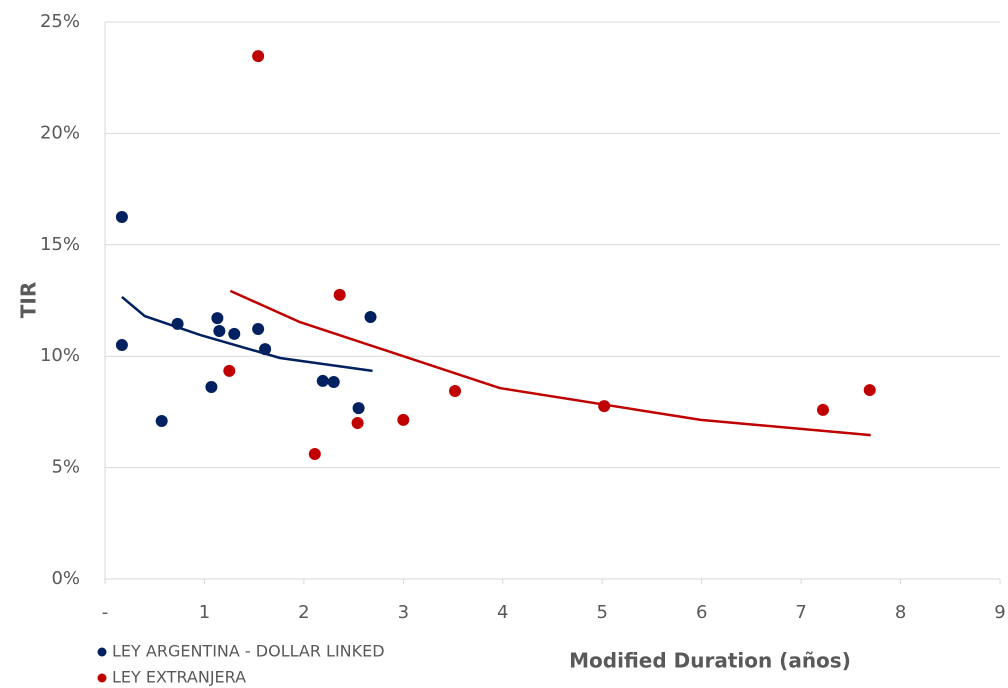 The width and height of the screenshot is (1008, 688). Describe the element at coordinates (65, 467) in the screenshot. I see `y-tick-label: 5%` at that location.